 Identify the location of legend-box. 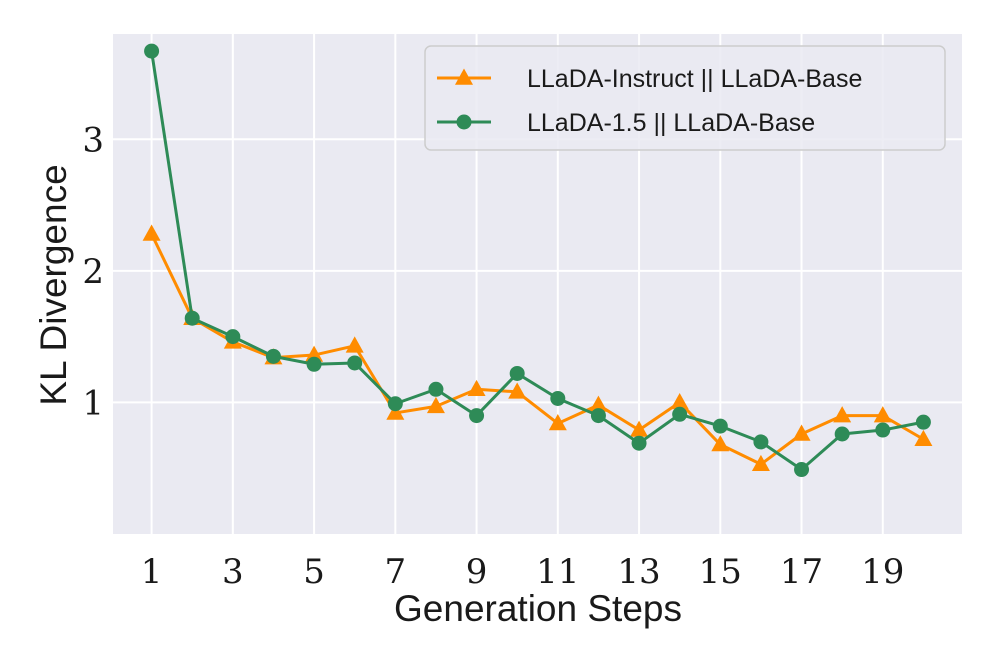
(685, 98).